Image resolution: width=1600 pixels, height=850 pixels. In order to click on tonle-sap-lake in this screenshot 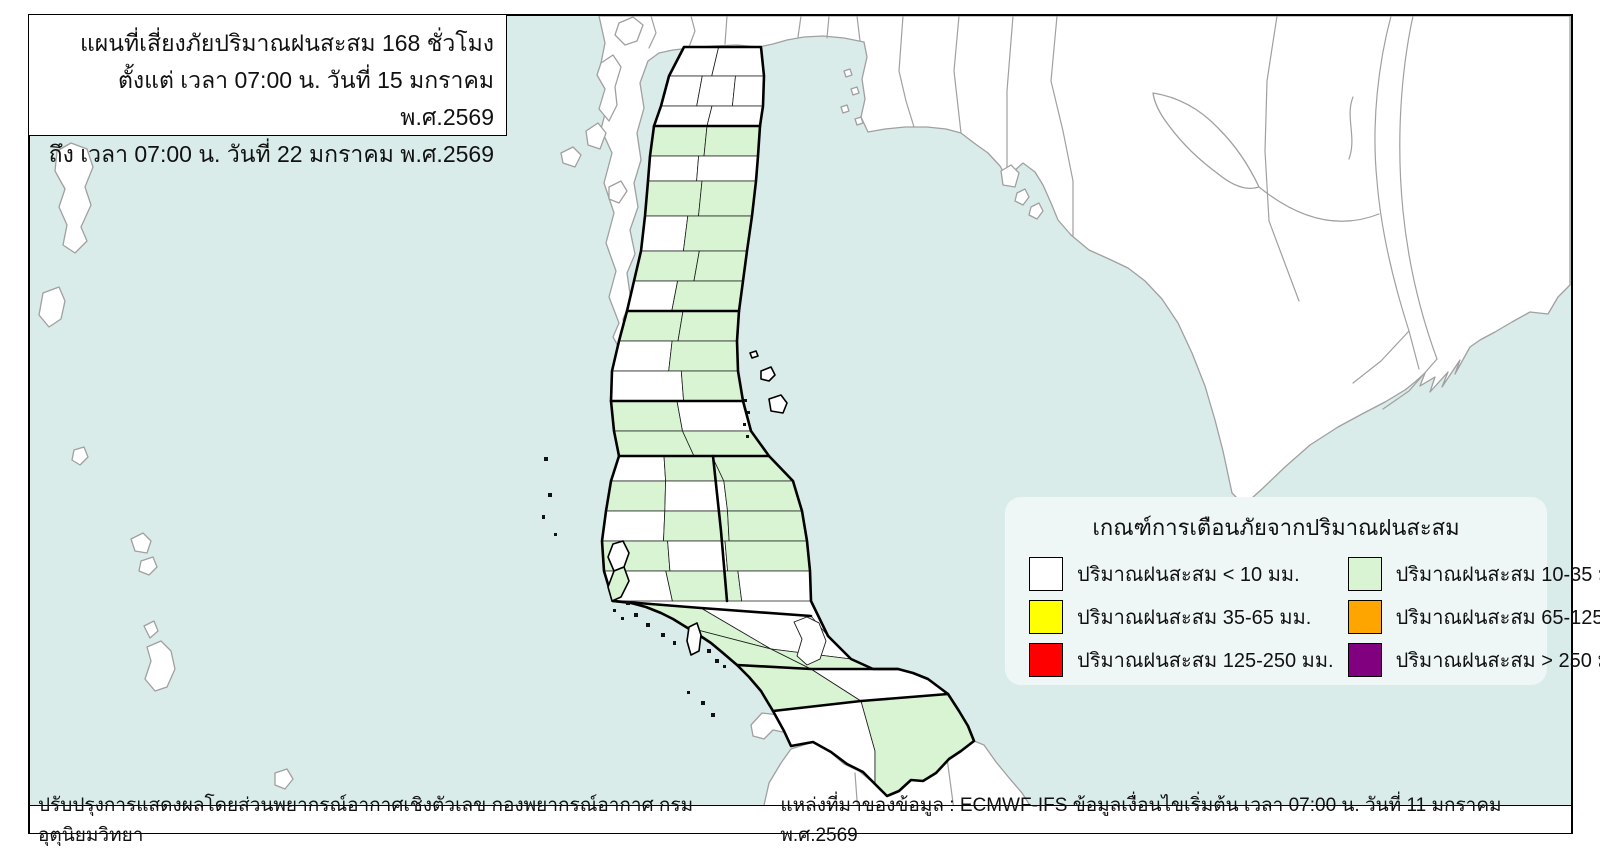, I will do `click(1206, 141)`.